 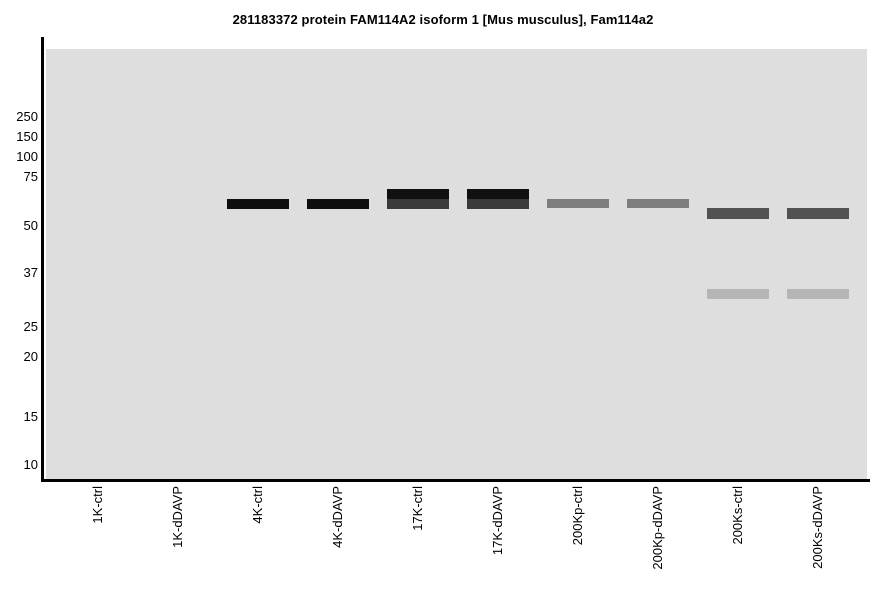 I want to click on y-tick-label: 25, so click(x=30, y=326).